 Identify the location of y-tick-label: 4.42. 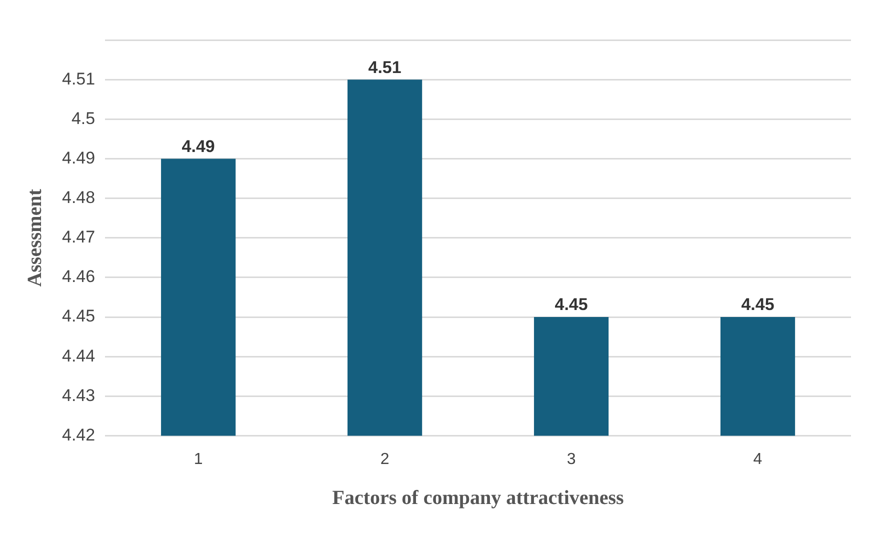
(79, 434).